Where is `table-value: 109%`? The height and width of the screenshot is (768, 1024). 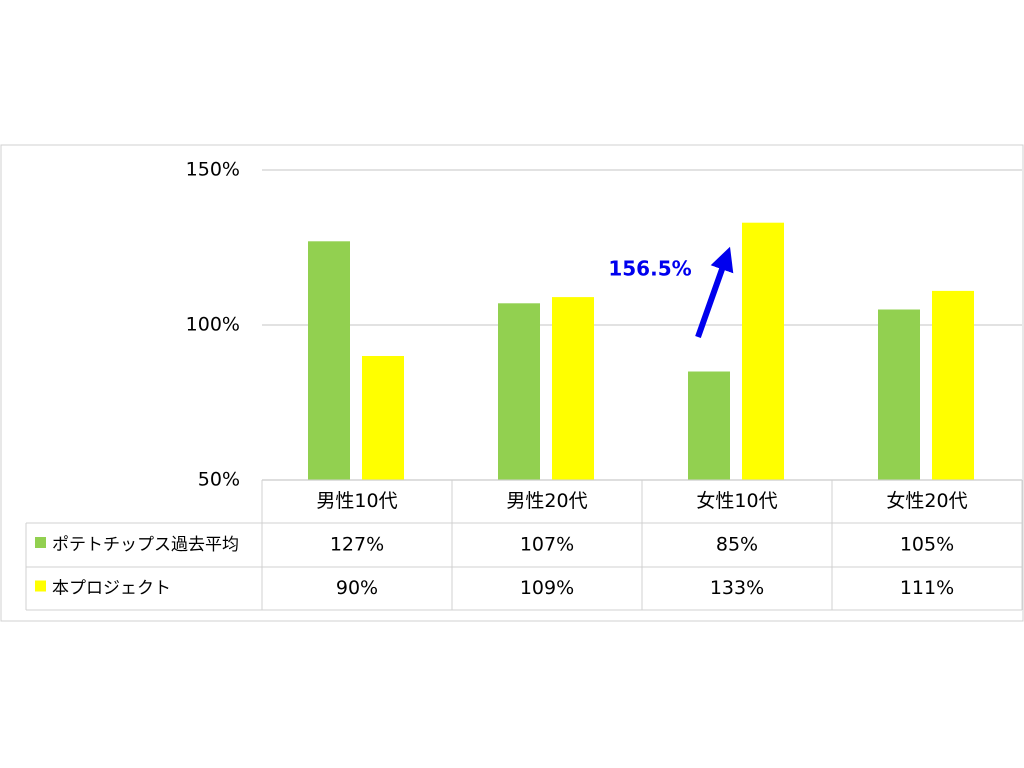 table-value: 109% is located at coordinates (547, 588).